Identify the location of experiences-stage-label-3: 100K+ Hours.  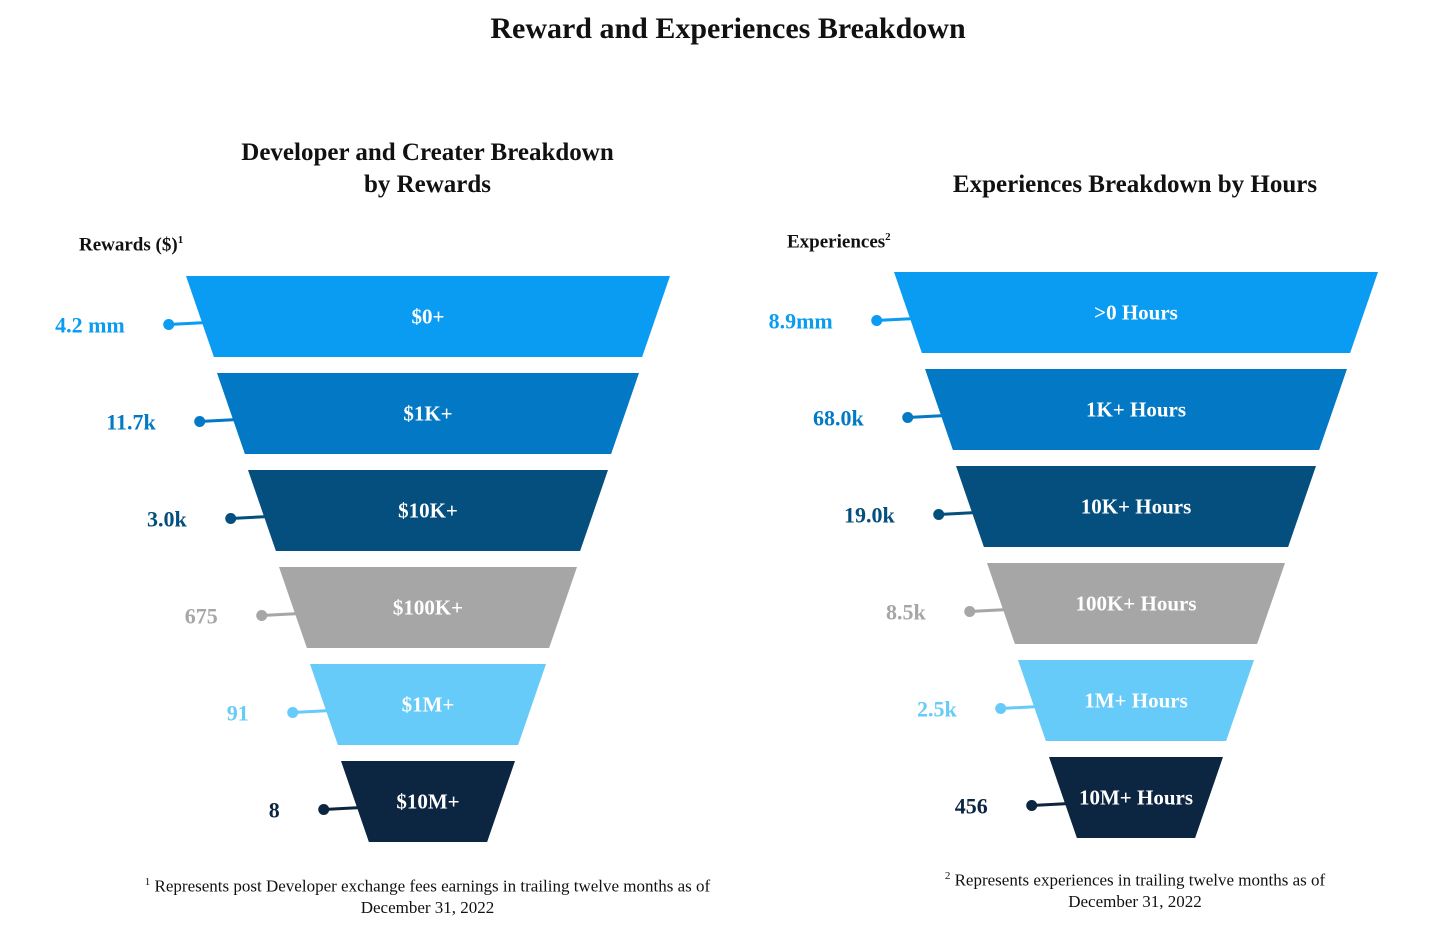
(1135, 604).